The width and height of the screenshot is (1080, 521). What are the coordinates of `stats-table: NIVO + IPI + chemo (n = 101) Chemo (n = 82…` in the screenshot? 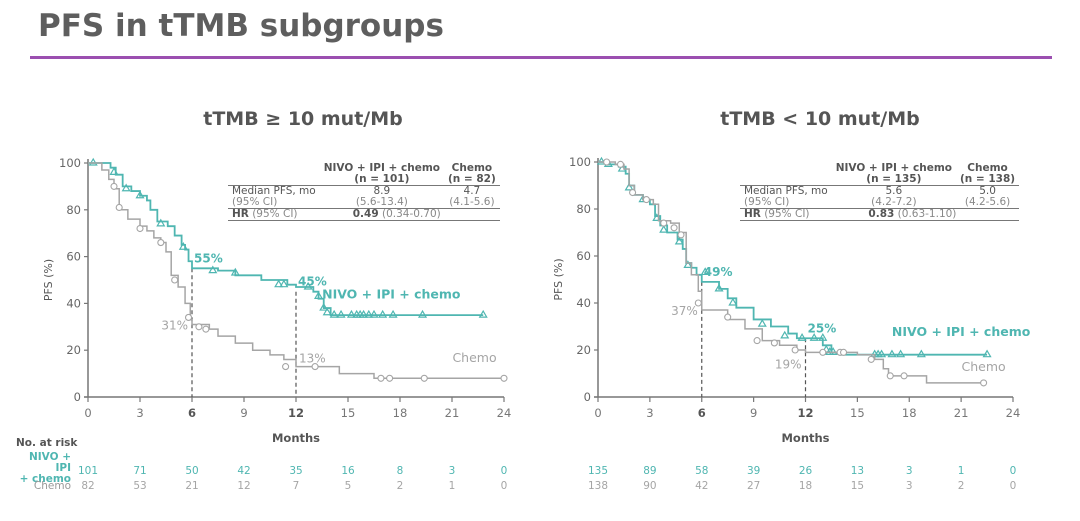 It's located at (364, 192).